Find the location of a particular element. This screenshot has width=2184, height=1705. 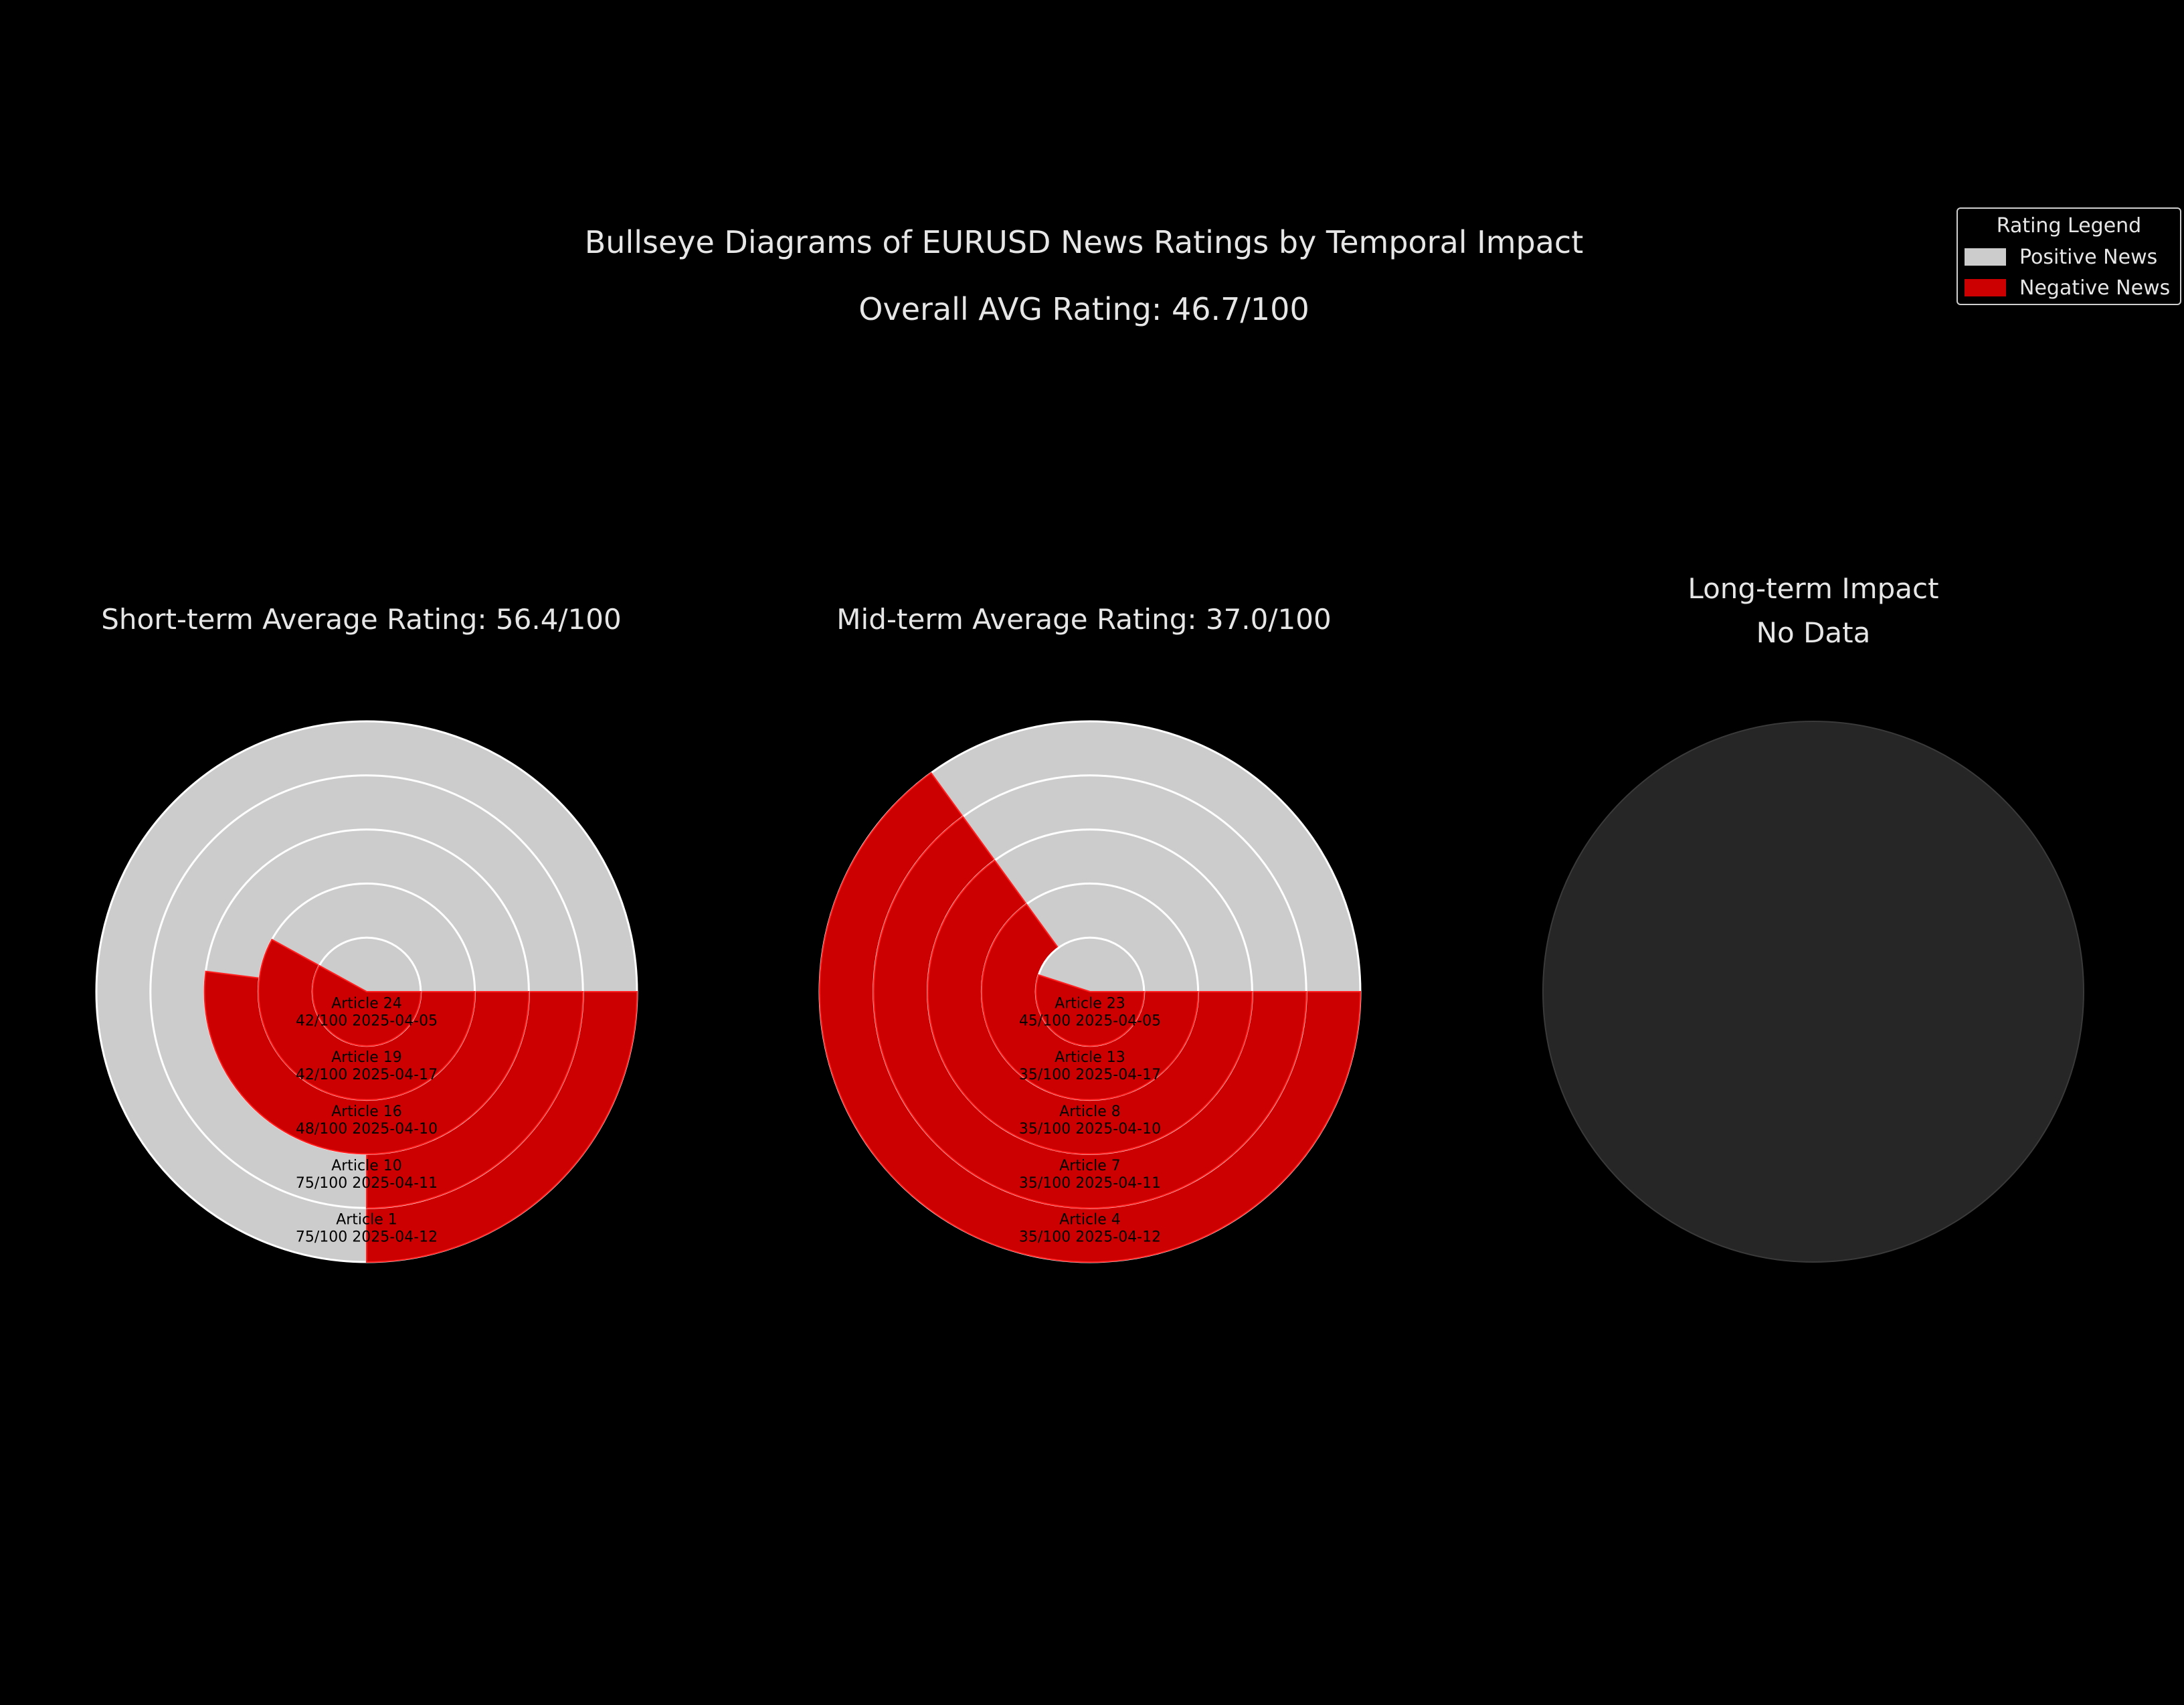

ring-label-rating: 42/100 2025-04-17 is located at coordinates (367, 1075).